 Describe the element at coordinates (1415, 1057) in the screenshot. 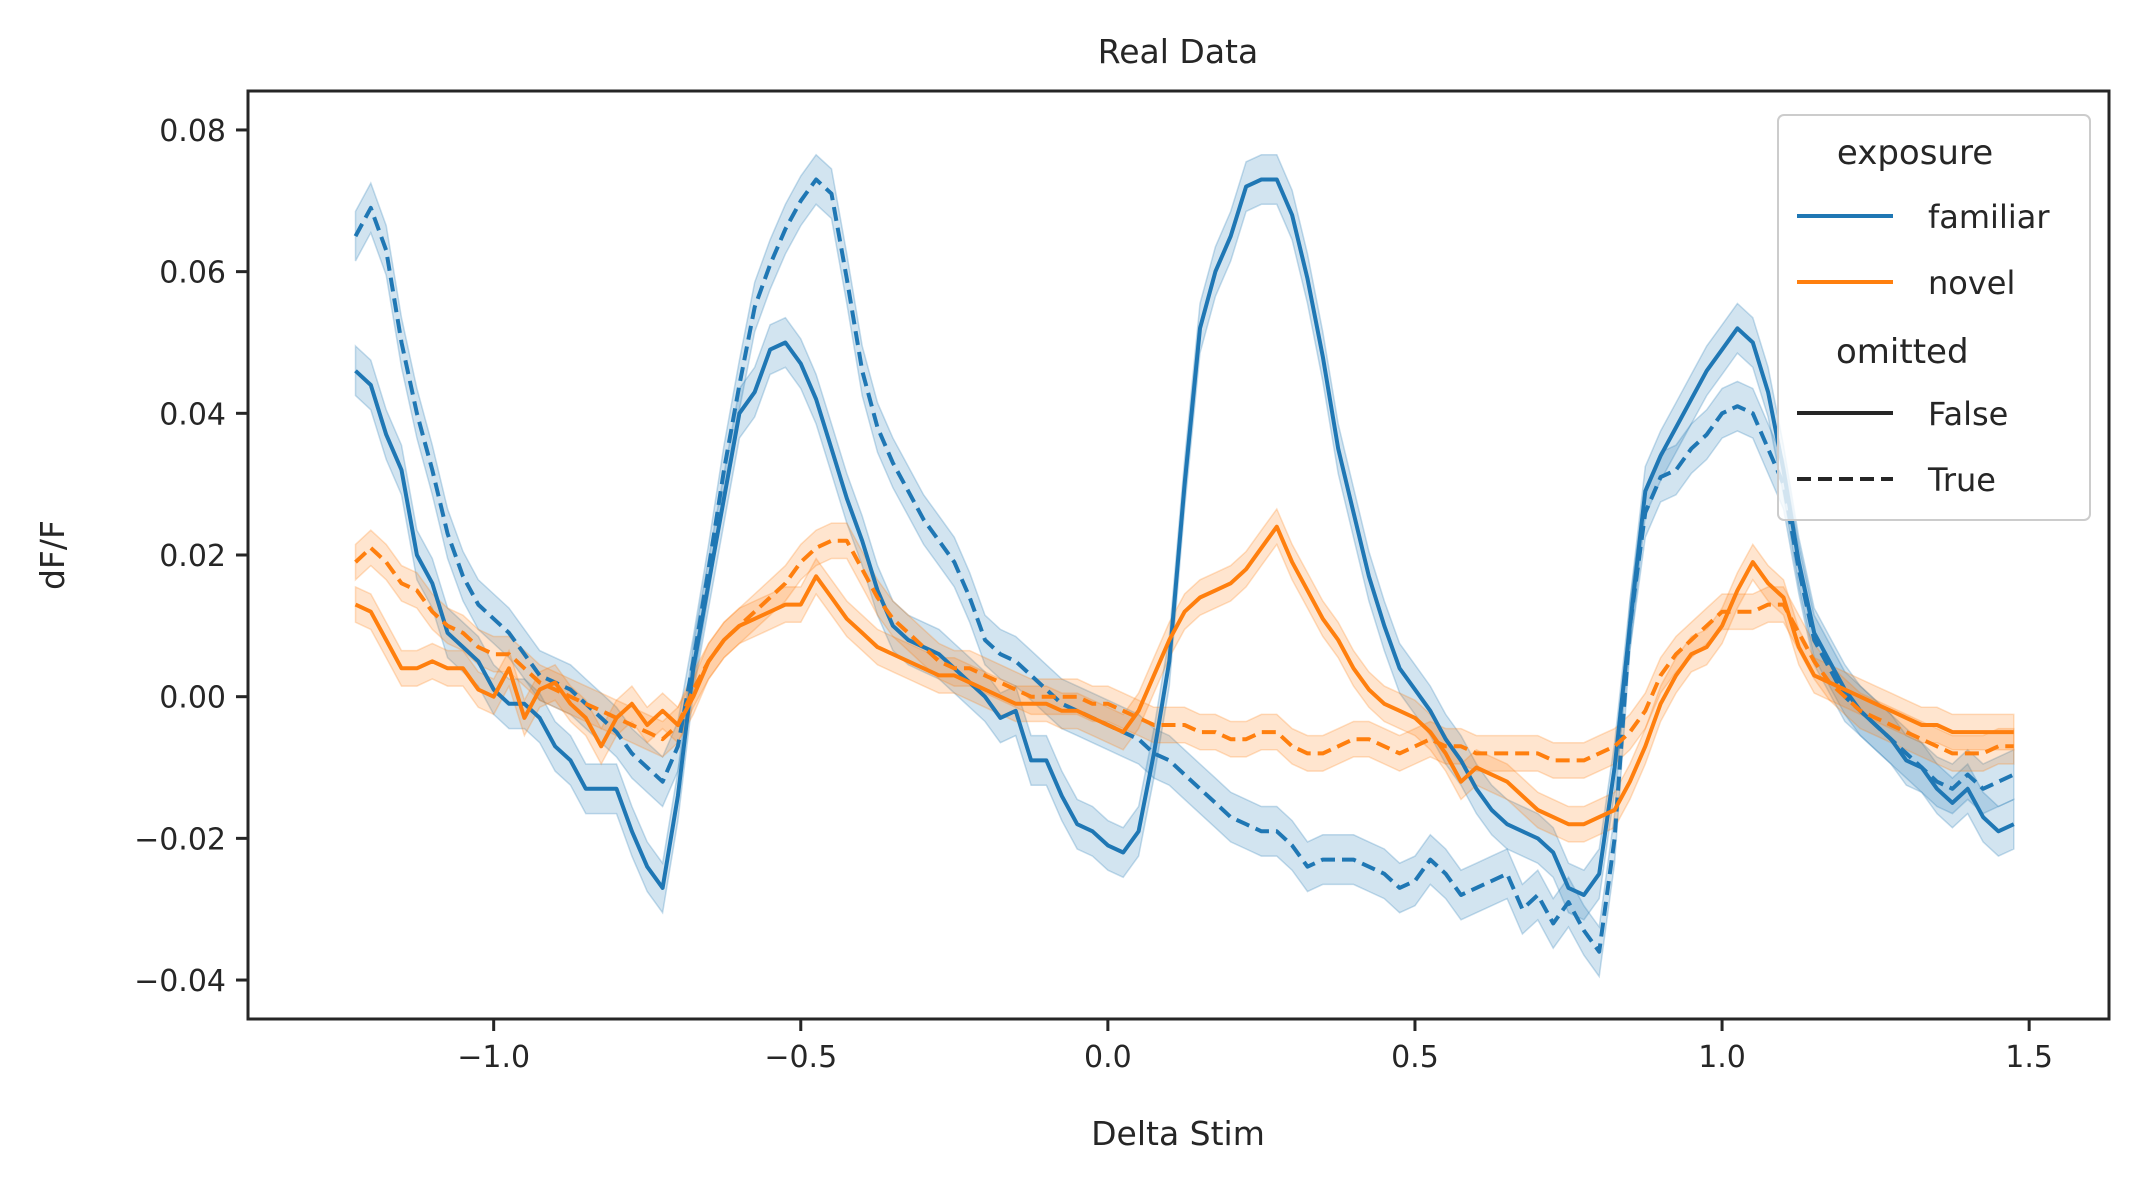

I see `x-tick-label: 0.5` at that location.